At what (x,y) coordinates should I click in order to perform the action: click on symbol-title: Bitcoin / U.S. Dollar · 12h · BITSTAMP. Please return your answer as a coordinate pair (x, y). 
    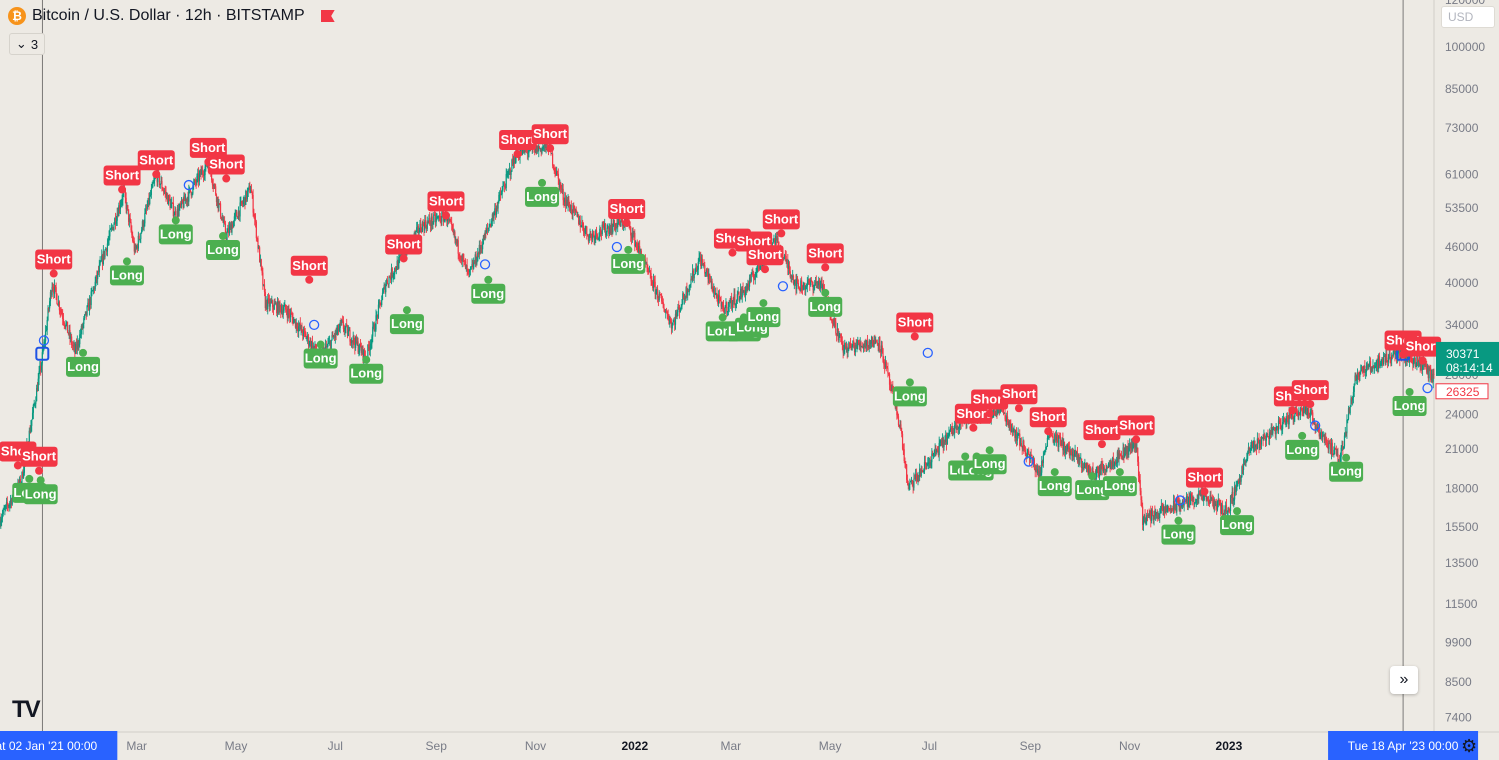
    Looking at the image, I should click on (168, 15).